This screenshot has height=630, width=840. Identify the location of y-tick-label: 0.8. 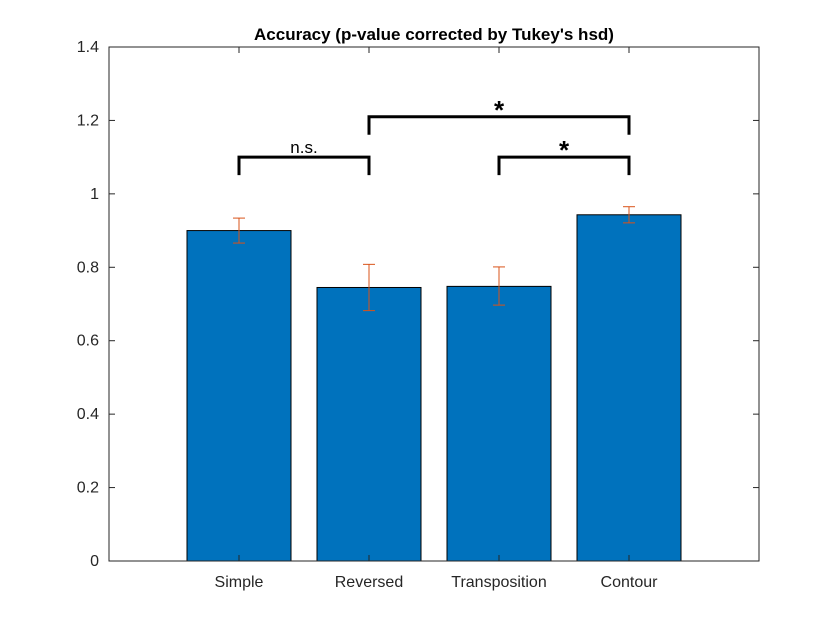
(88, 267).